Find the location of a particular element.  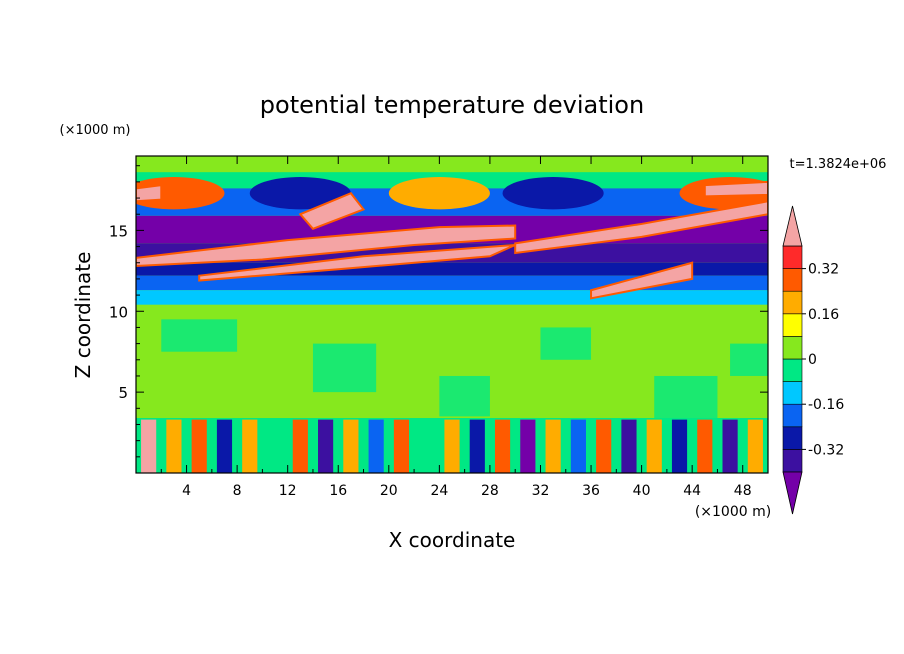

x-tick-label: 32 is located at coordinates (541, 491).